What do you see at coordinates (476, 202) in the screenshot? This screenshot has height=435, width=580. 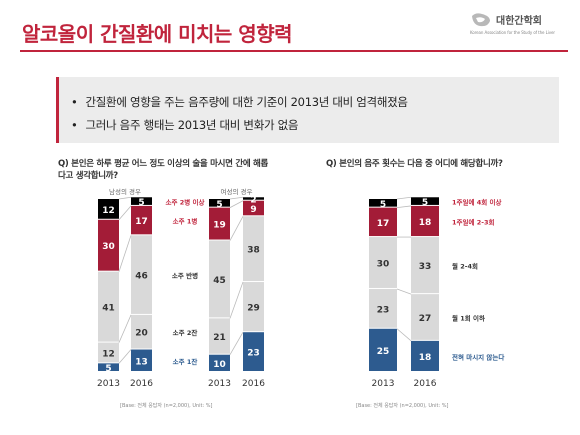 I see `series-label: 1주일에 4회 이상` at bounding box center [476, 202].